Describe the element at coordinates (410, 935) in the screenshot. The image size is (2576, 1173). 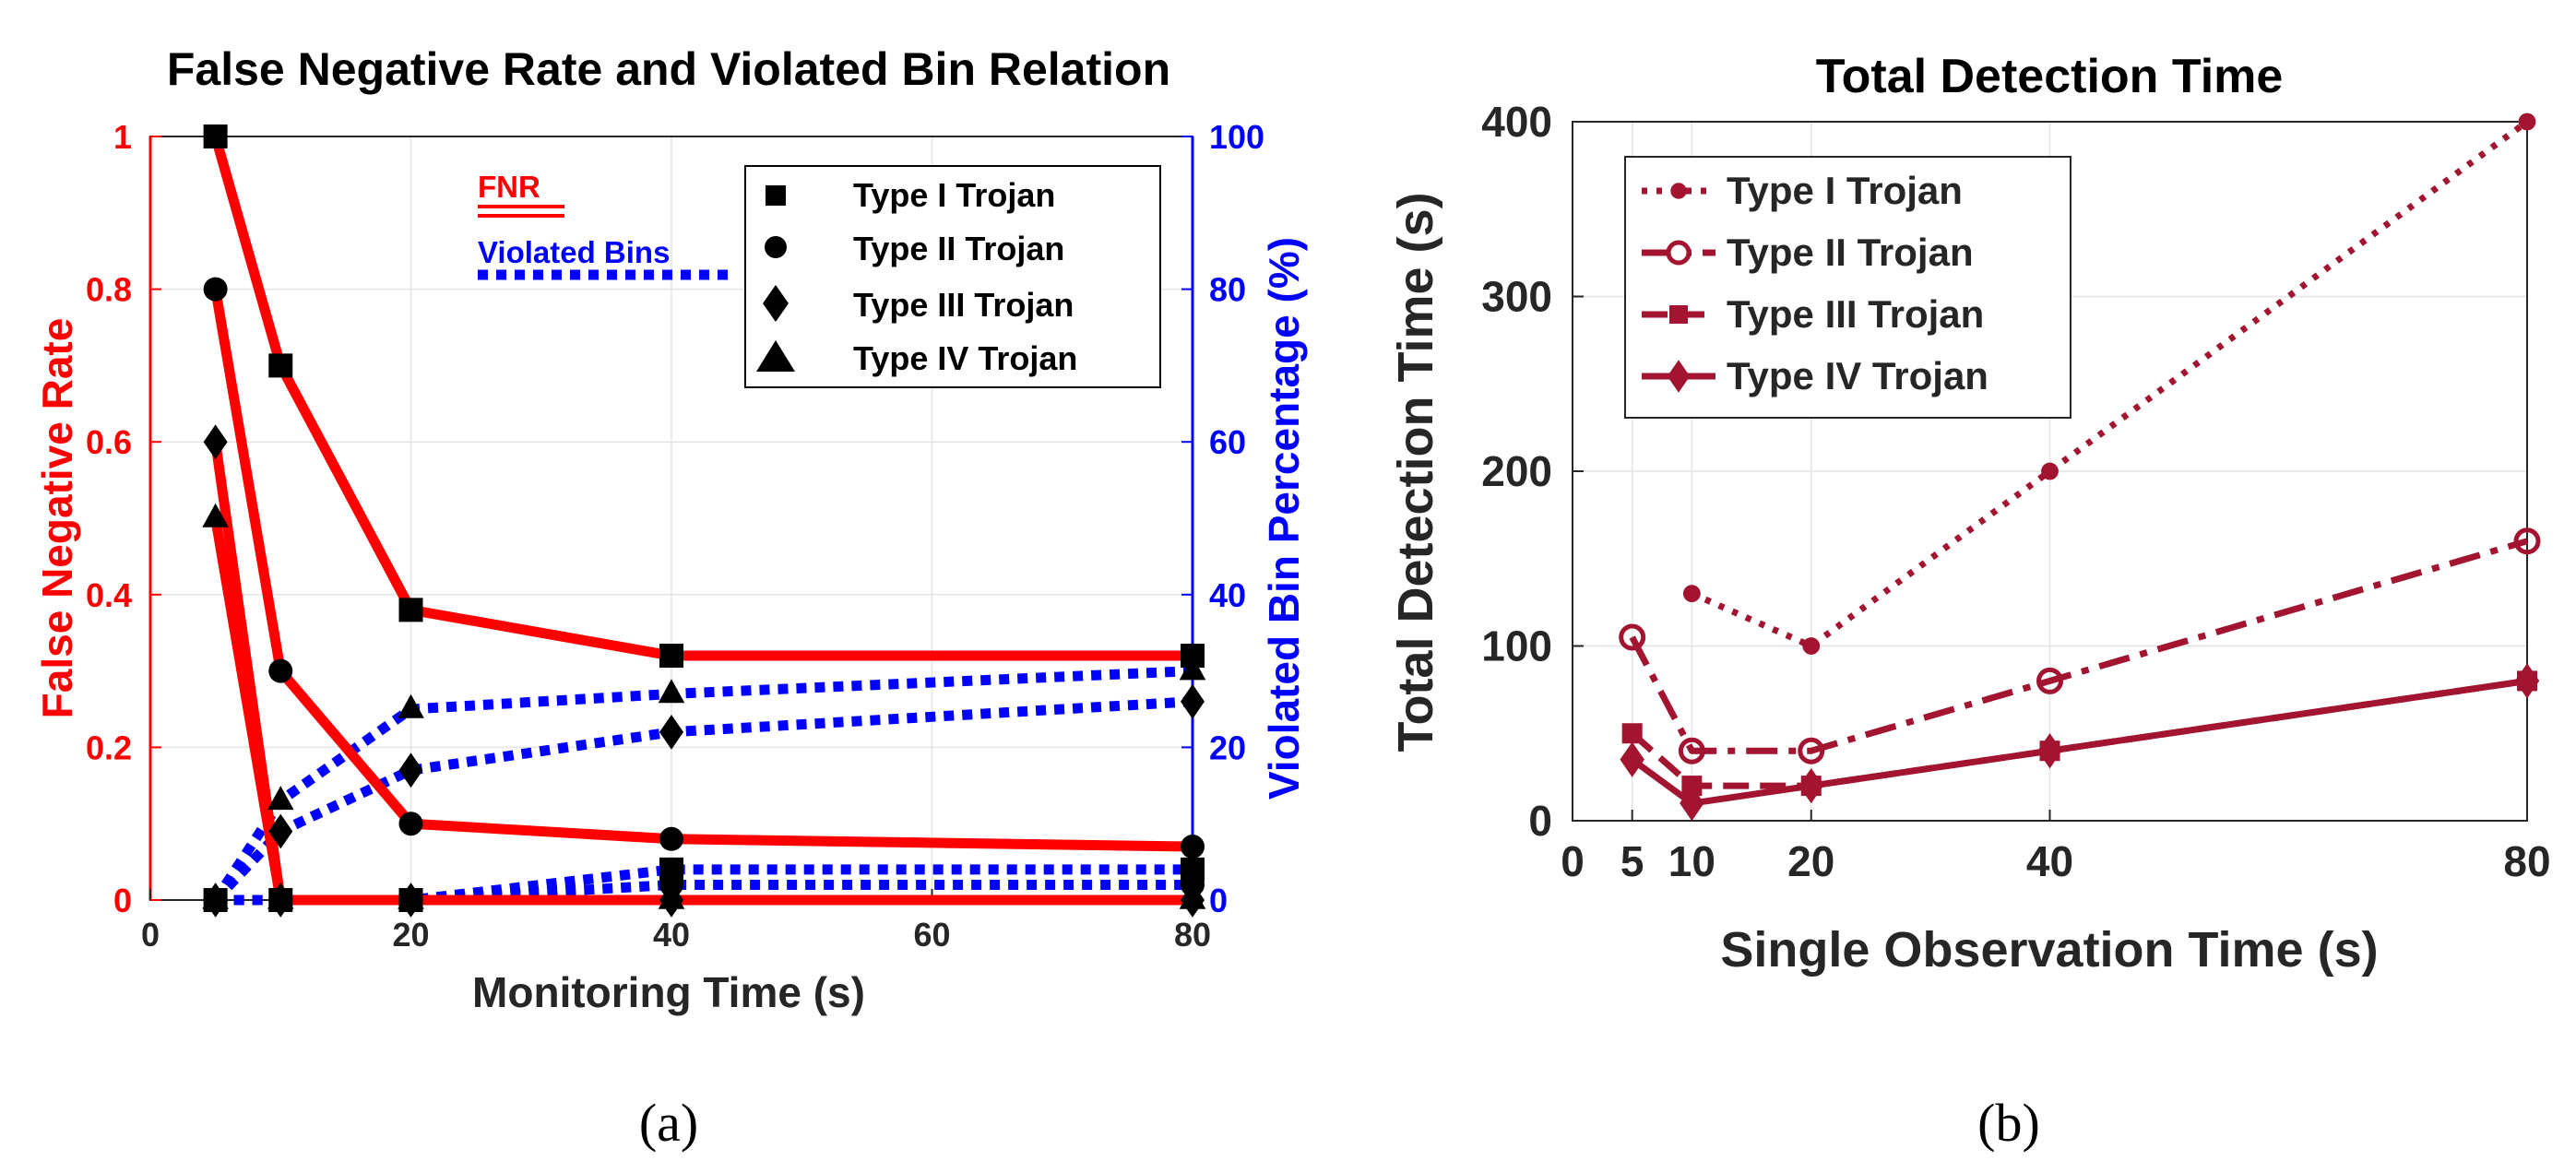
I see `panel-a-xtick-label: 20` at that location.